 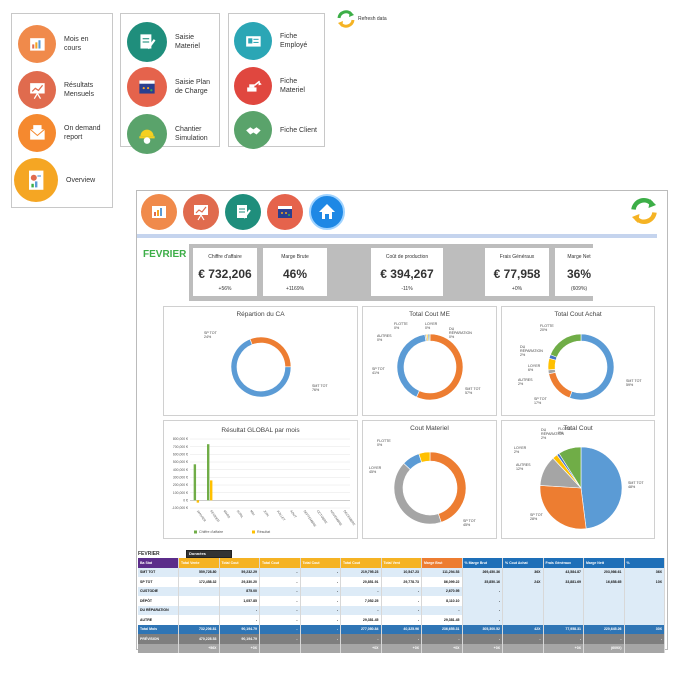 I want to click on nav-records-item-2: Fiche Client, so click(x=275, y=130).